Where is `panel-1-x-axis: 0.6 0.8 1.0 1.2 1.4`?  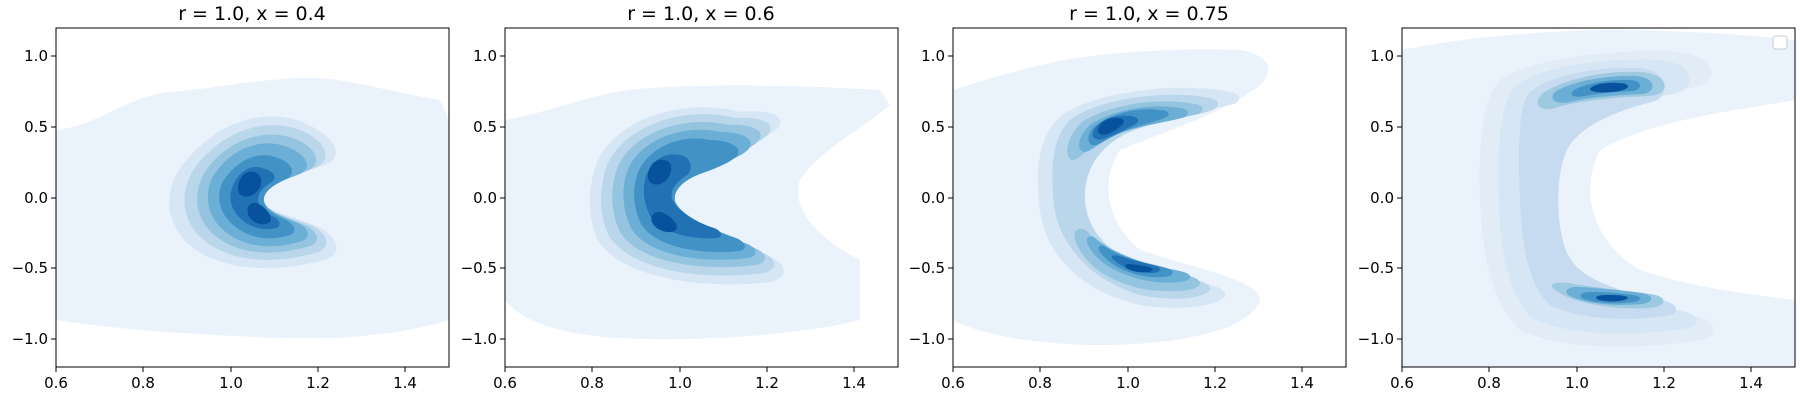 panel-1-x-axis: 0.6 0.8 1.0 1.2 1.4 is located at coordinates (230, 379).